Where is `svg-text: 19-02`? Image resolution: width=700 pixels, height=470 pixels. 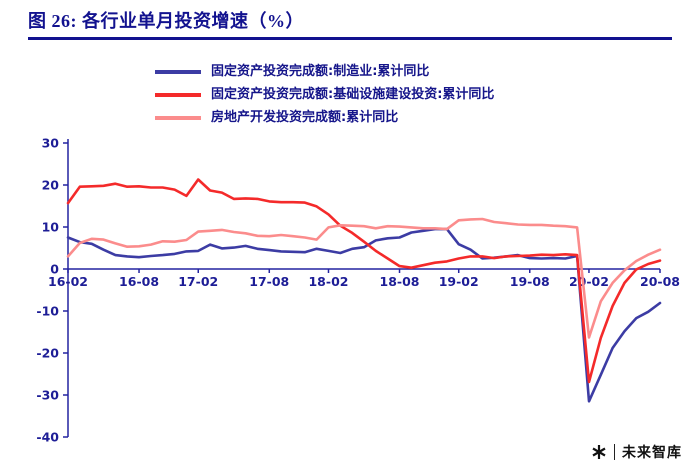
svg-text: 19-02 is located at coordinates (459, 281).